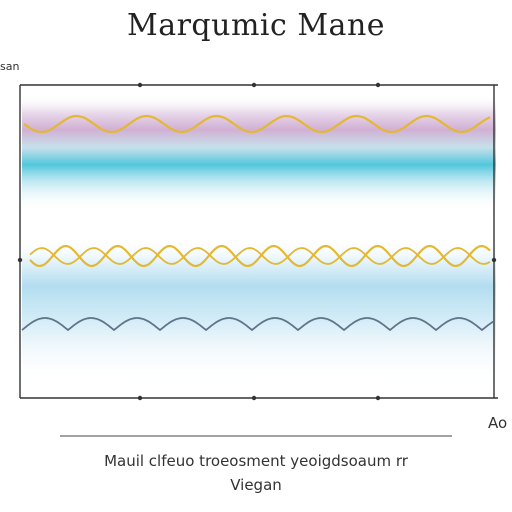 The image size is (512, 512). I want to click on gold-wave-middle-a, so click(260, 256).